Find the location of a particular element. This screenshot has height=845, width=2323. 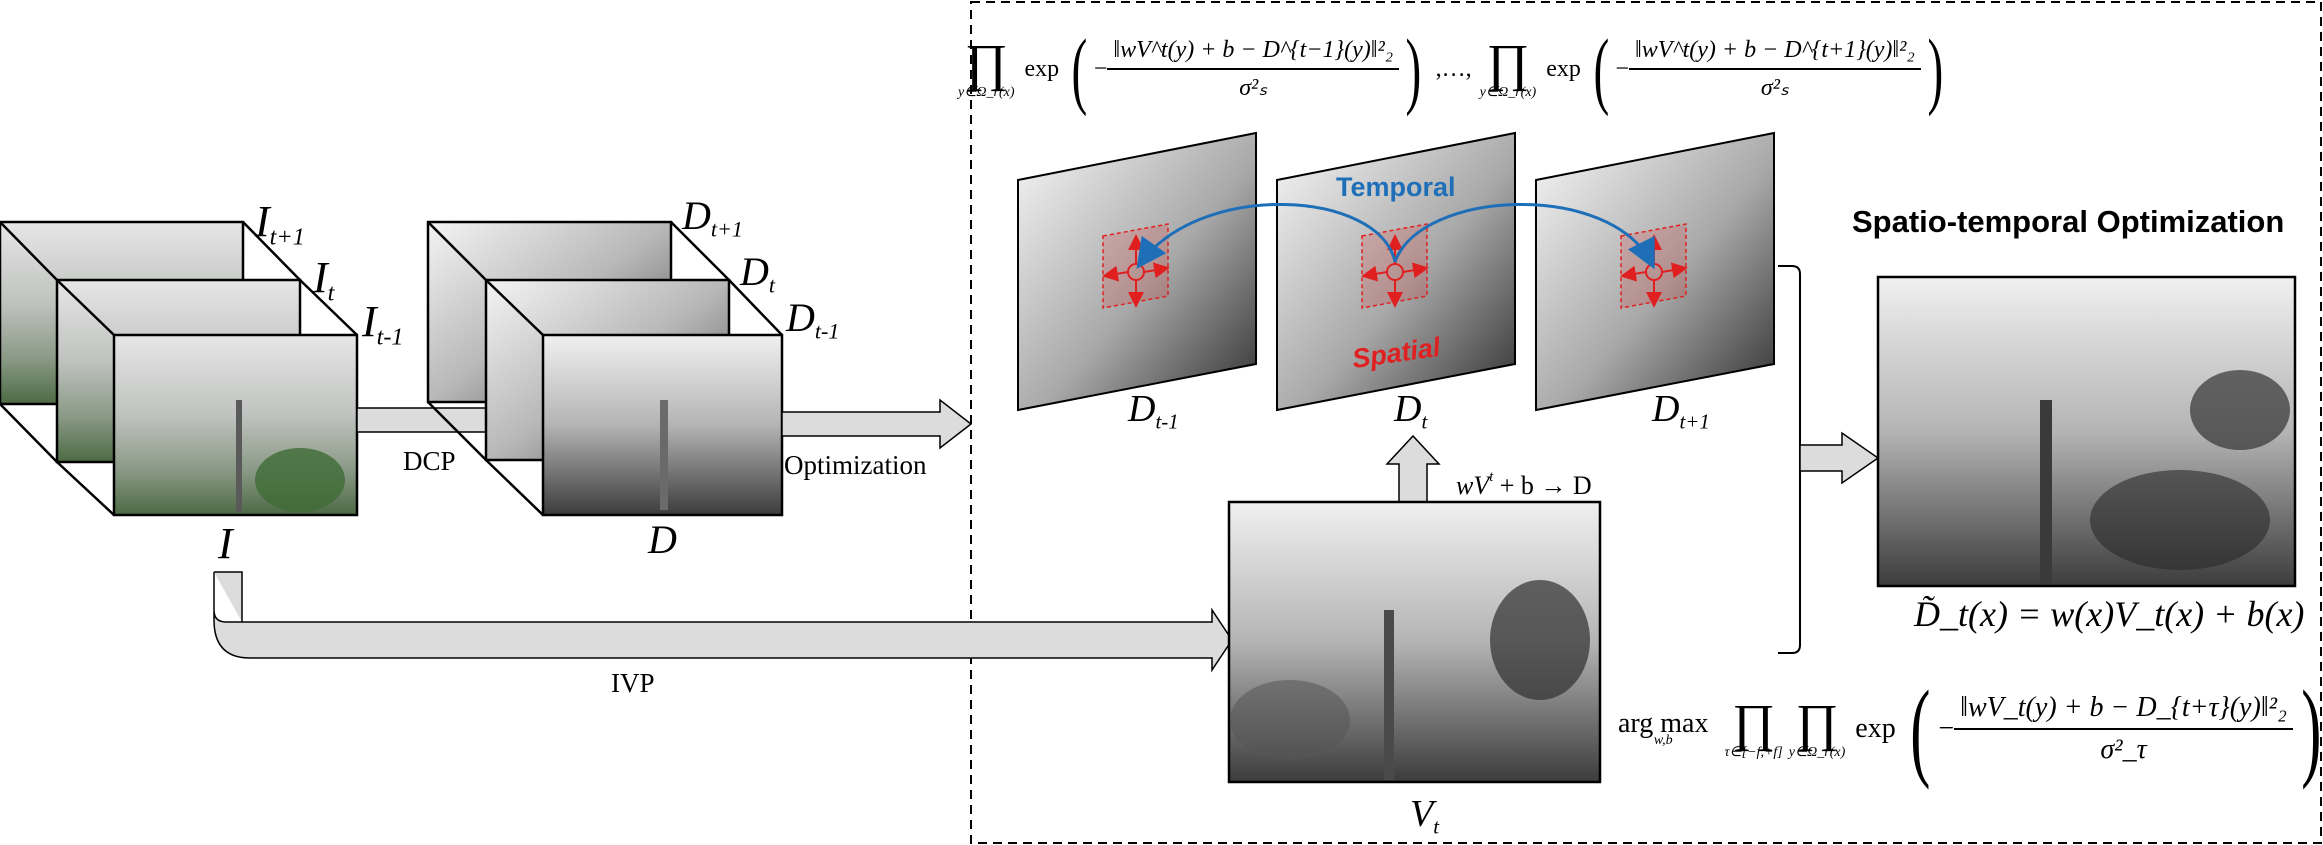

product-symbol-4: ∏ y∈Ω_r(x) is located at coordinates (1817, 727).